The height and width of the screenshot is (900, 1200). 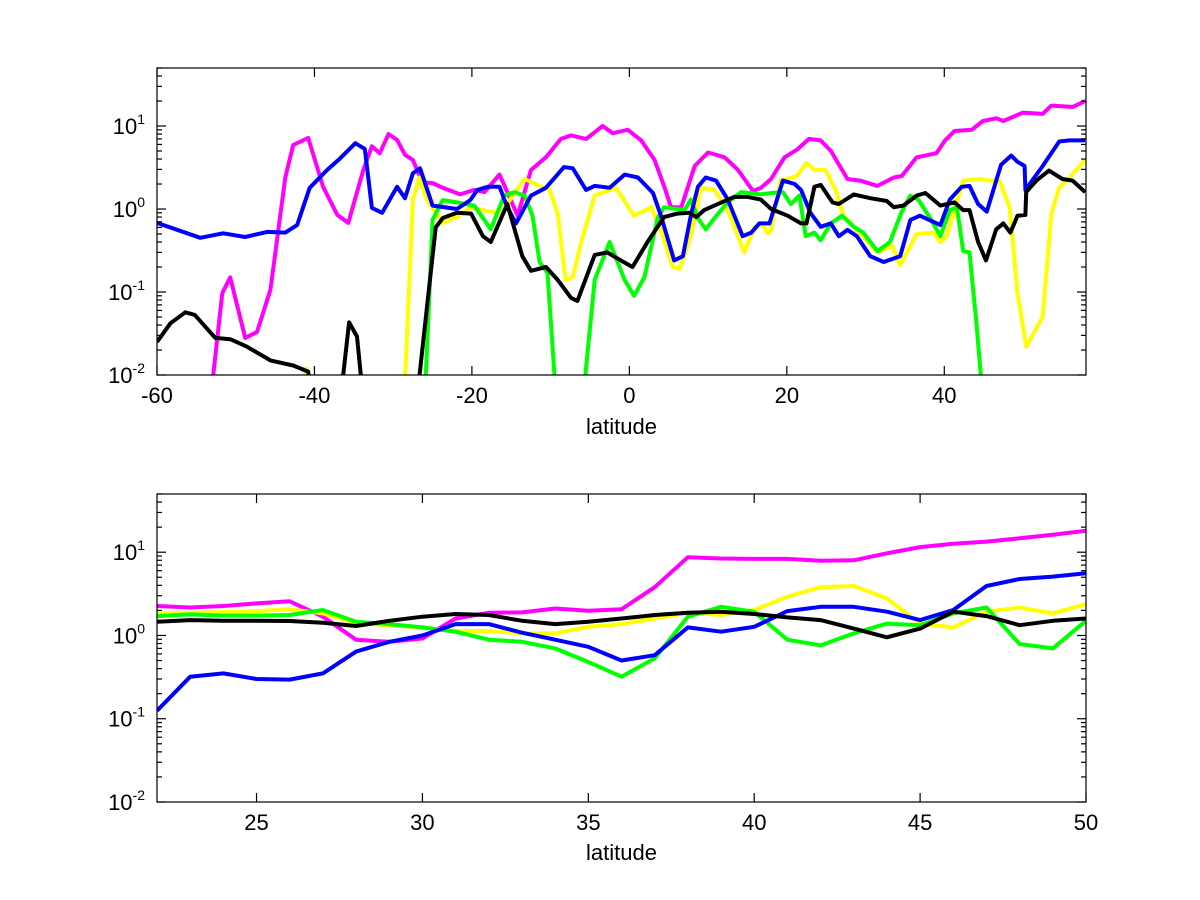 I want to click on x-tick-label: 50, so click(x=1086, y=822).